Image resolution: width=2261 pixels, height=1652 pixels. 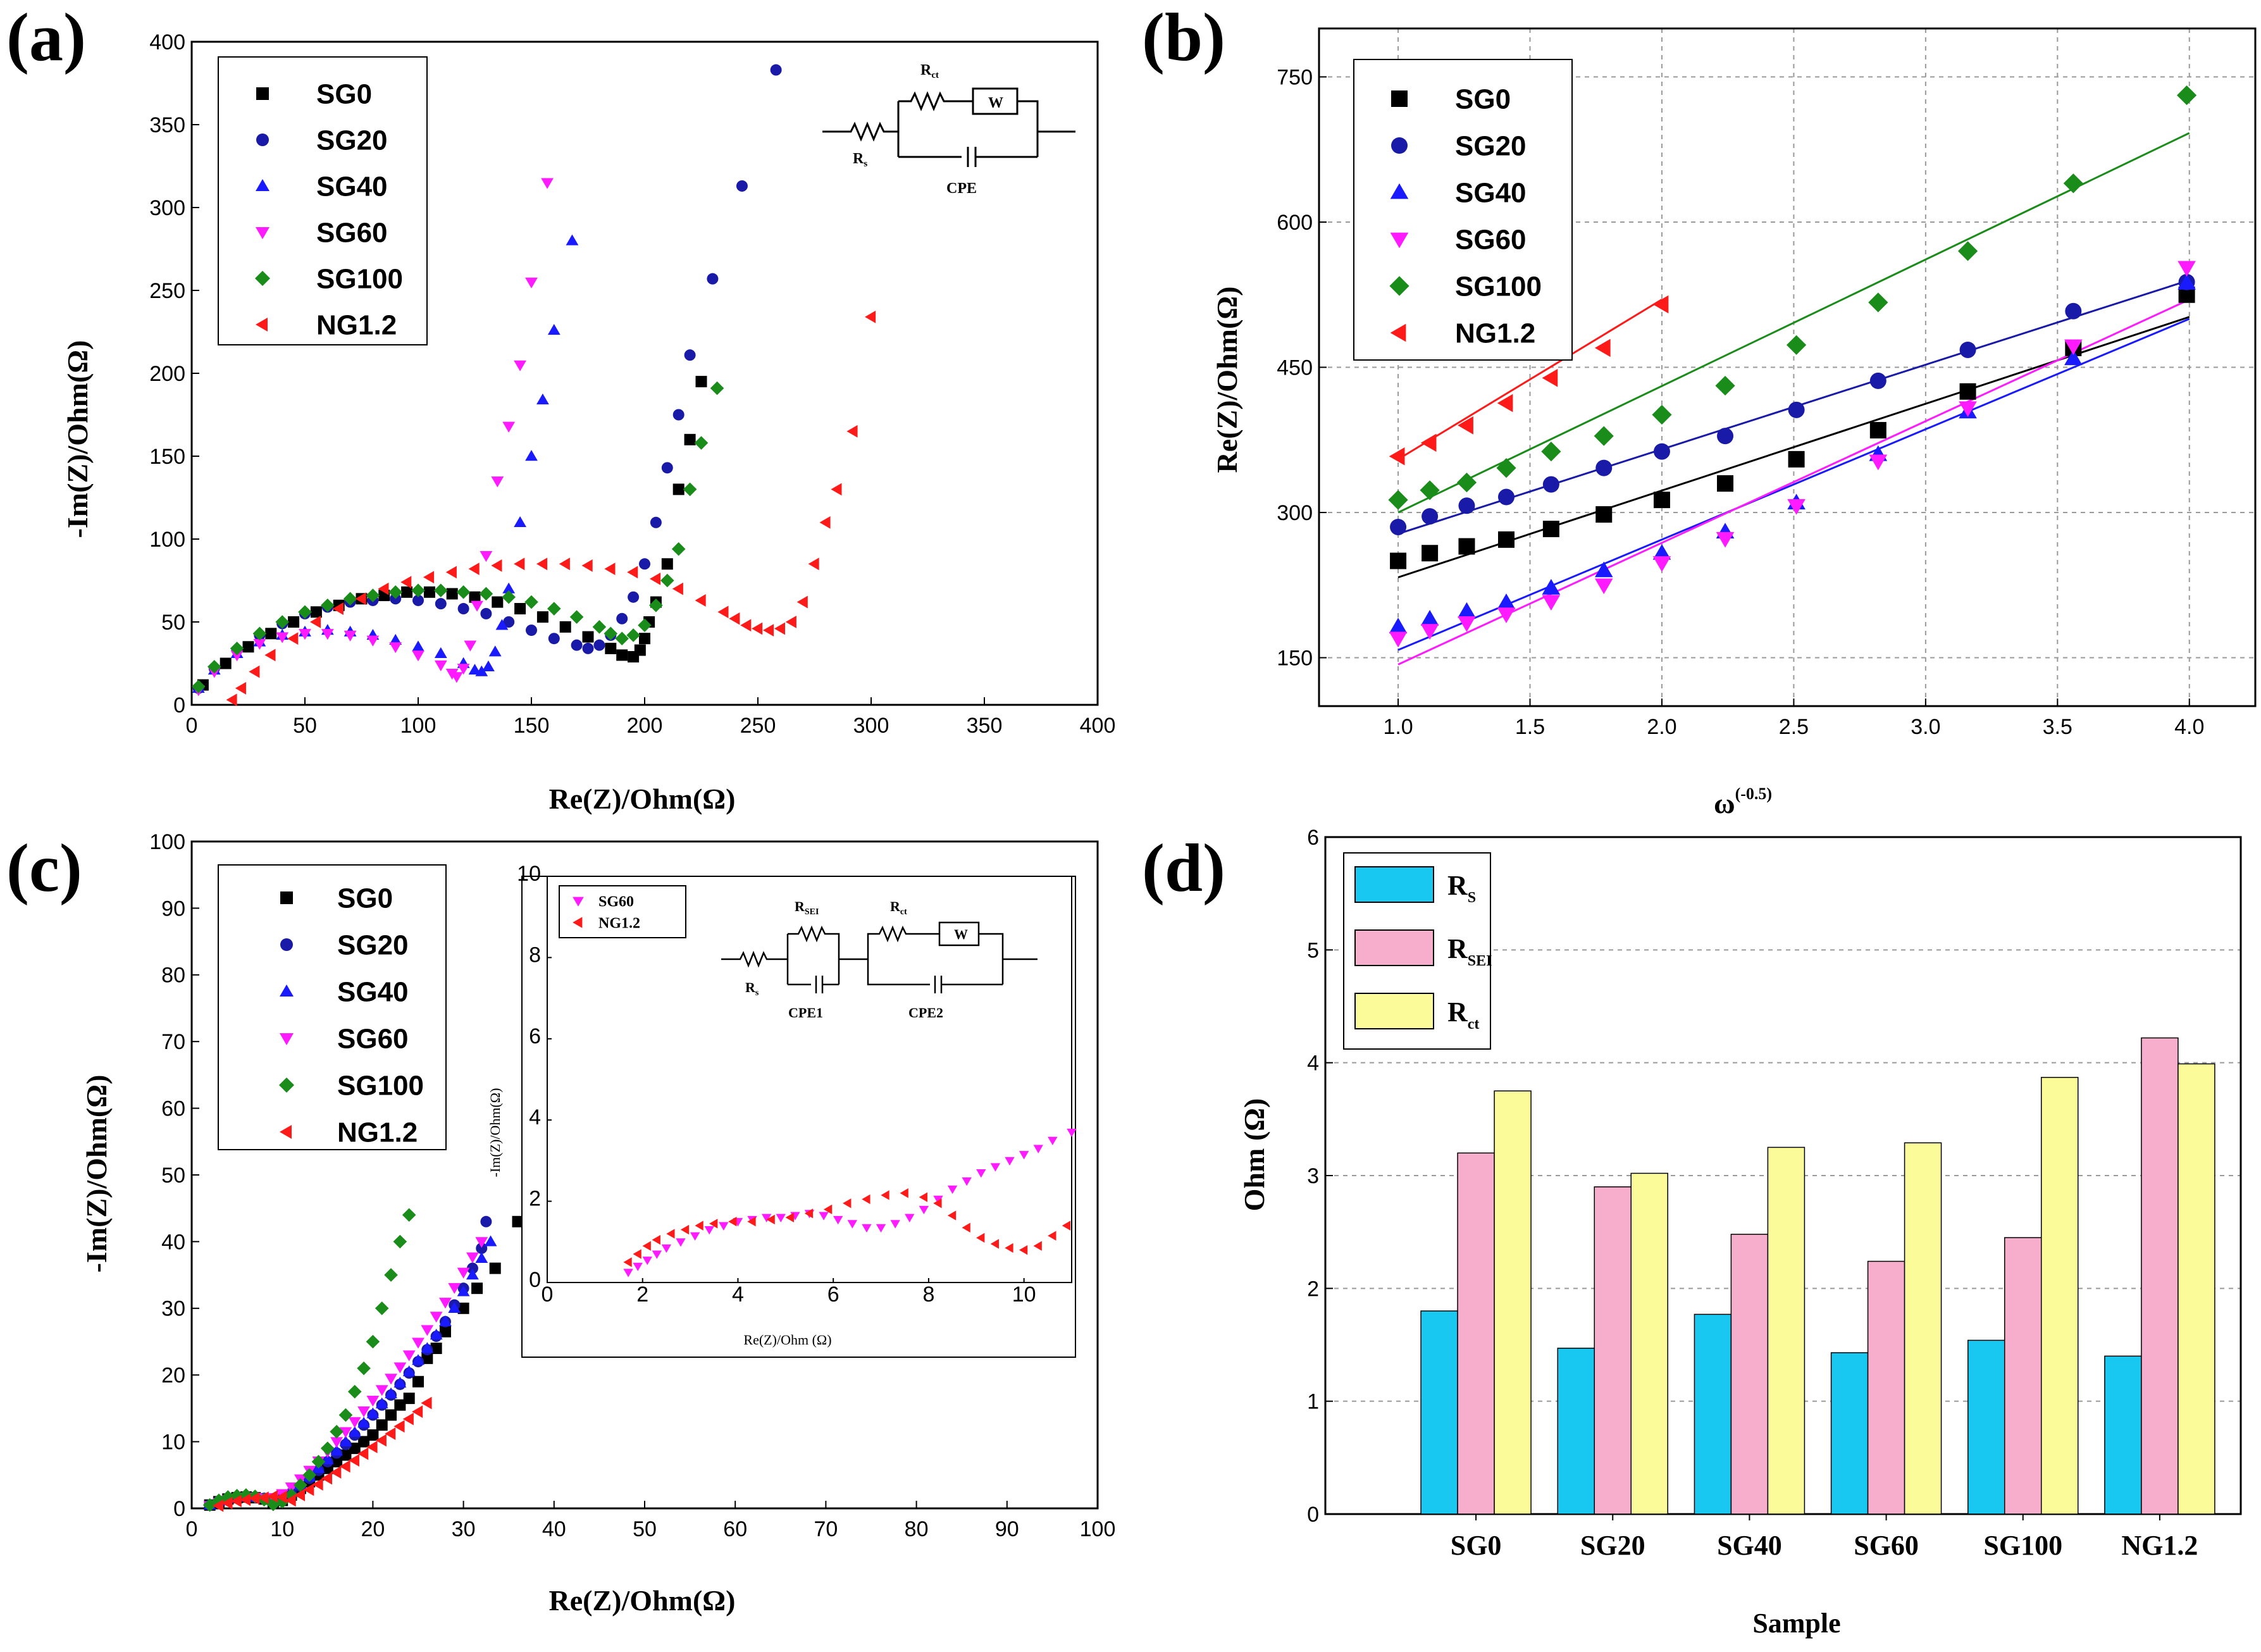 I want to click on panel-c-inset: 0 2 4 6 8 10 0 2 4 6 8 10 SG60 NG1.2, so click(x=797, y=1110).